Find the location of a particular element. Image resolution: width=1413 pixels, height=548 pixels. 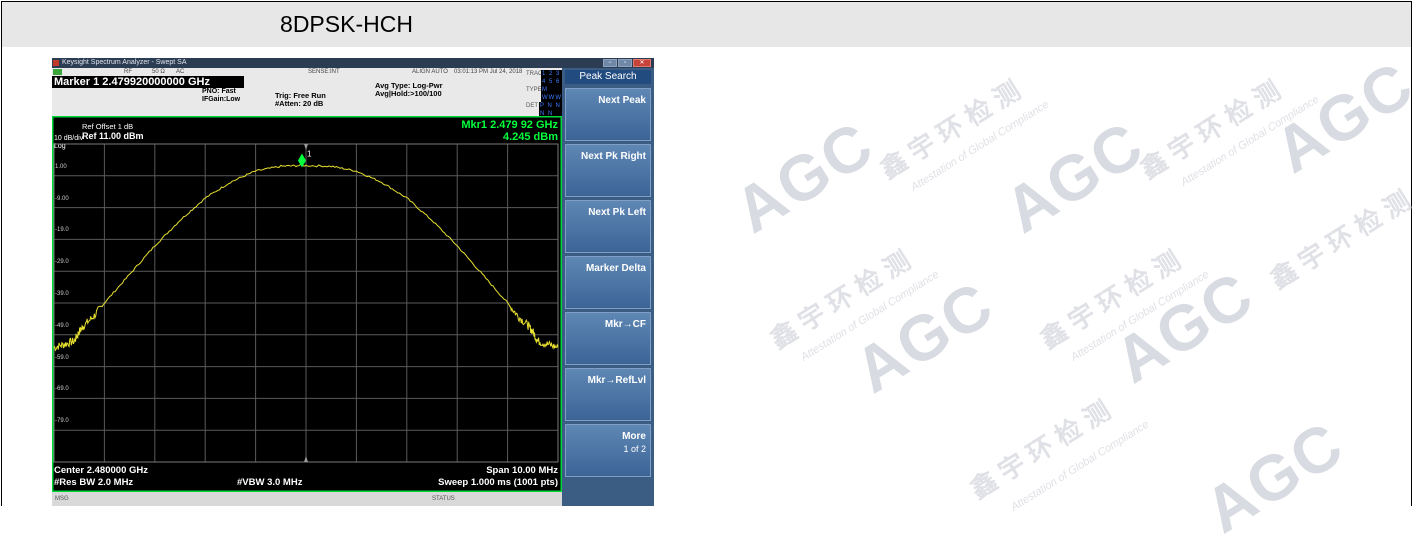

ref-level-label: Ref 11.00 dBm is located at coordinates (113, 136).